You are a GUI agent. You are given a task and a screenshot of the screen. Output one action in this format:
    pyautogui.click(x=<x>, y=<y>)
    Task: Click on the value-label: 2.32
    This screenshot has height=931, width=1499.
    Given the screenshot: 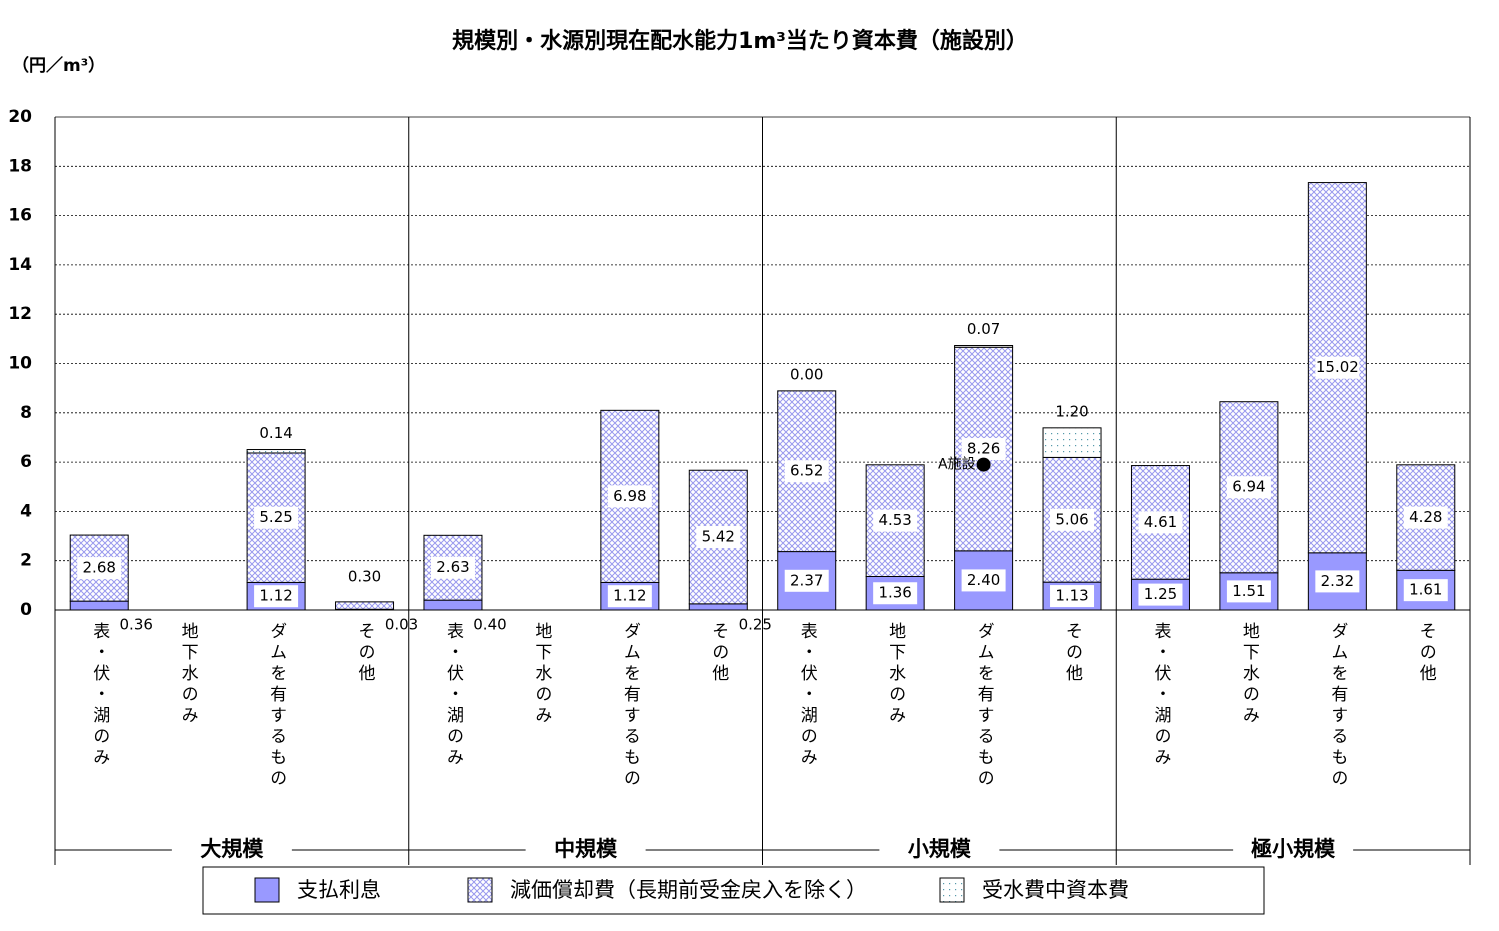 What is the action you would take?
    pyautogui.click(x=1337, y=581)
    